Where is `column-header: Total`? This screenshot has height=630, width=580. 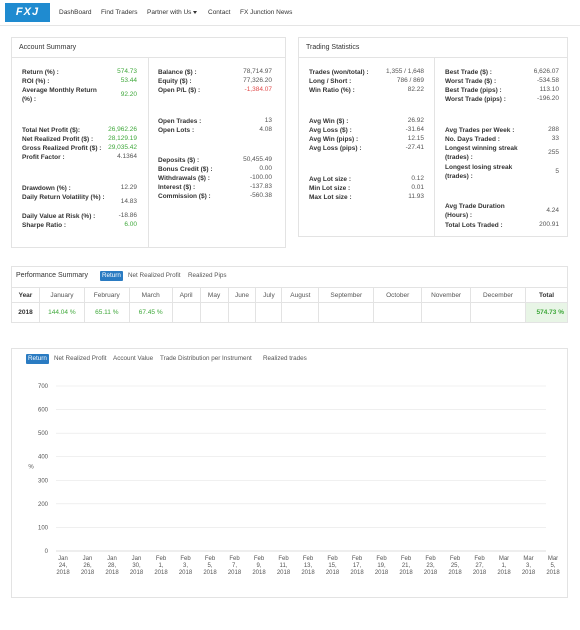
column-header: Total is located at coordinates (546, 295).